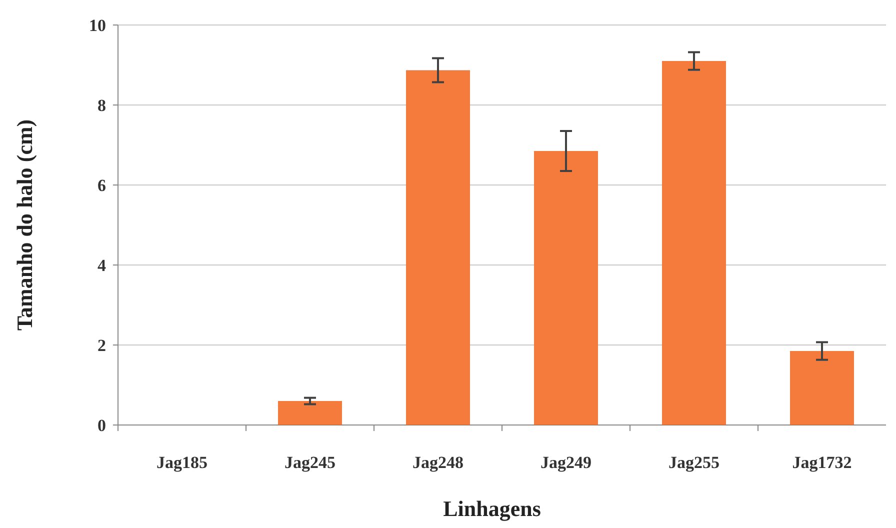  I want to click on x-axis-title: Linhagens, so click(492, 508).